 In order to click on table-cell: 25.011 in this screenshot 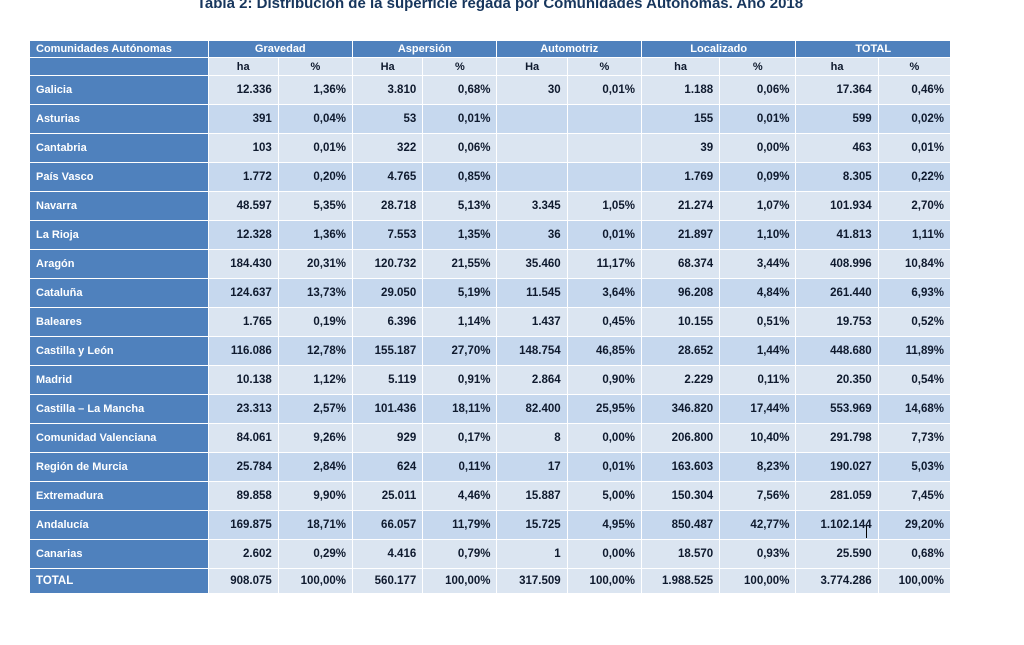, I will do `click(388, 496)`.